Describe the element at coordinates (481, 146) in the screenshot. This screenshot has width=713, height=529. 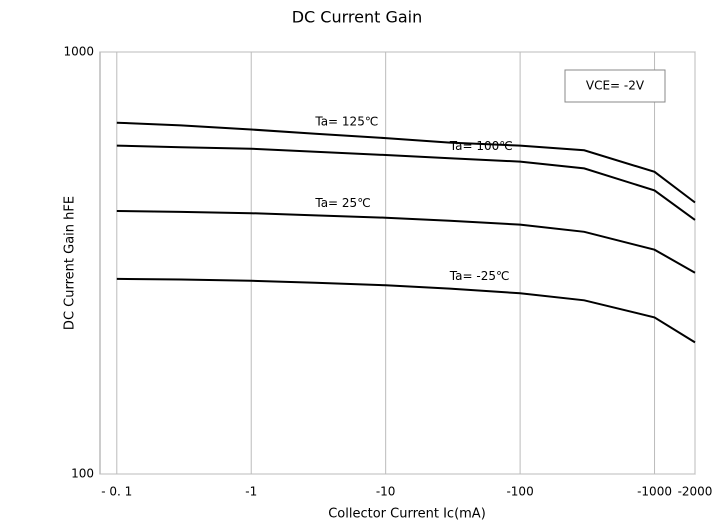
I see `series-label: Ta= 100℃` at that location.